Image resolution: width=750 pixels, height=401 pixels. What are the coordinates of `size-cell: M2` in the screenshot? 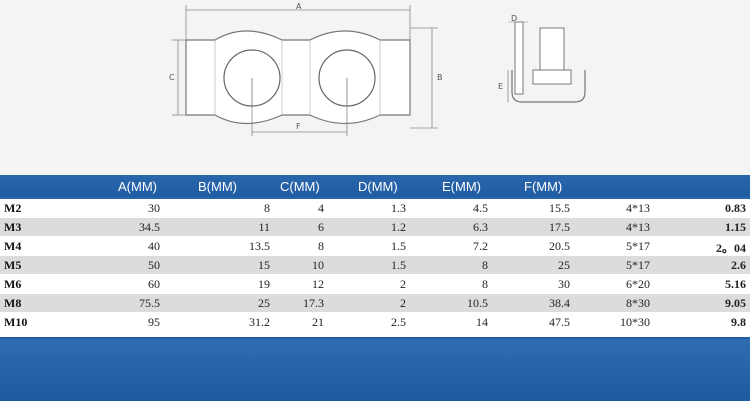 It's located at (13, 208).